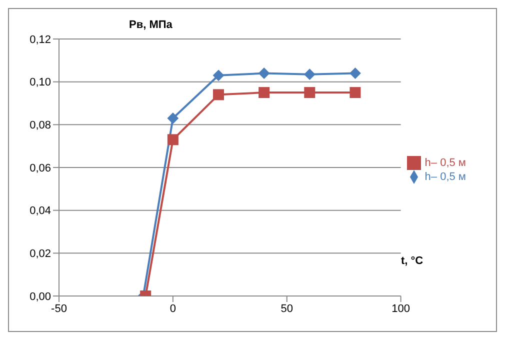 Image resolution: width=505 pixels, height=340 pixels. I want to click on x-tick-label: -50, so click(59, 308).